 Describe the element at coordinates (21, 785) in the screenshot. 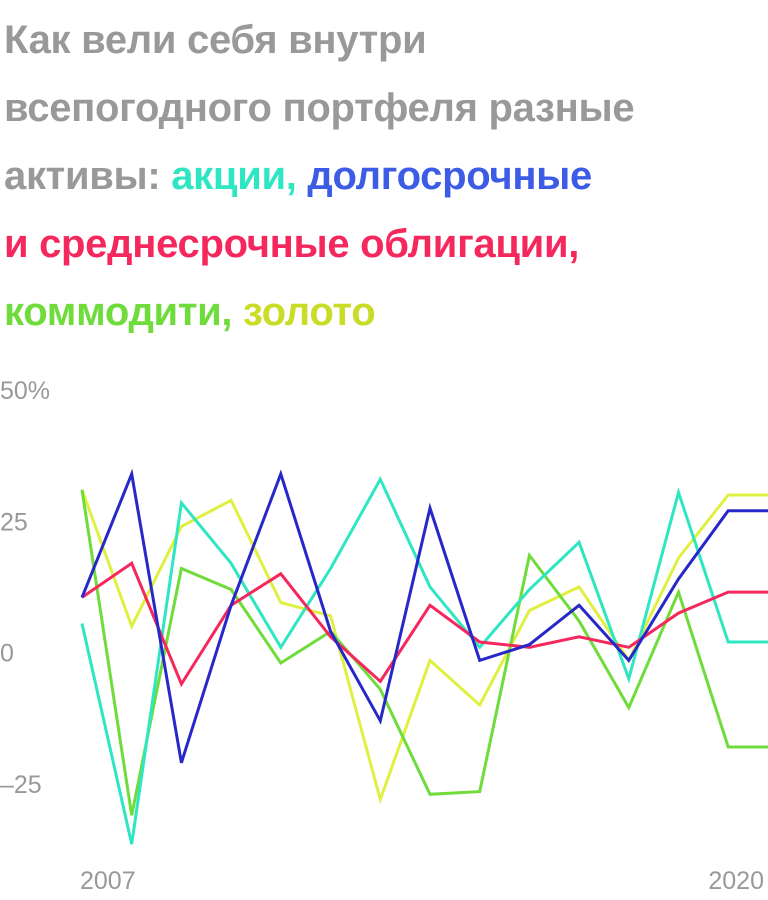

I see `y-tick-label: –25` at that location.